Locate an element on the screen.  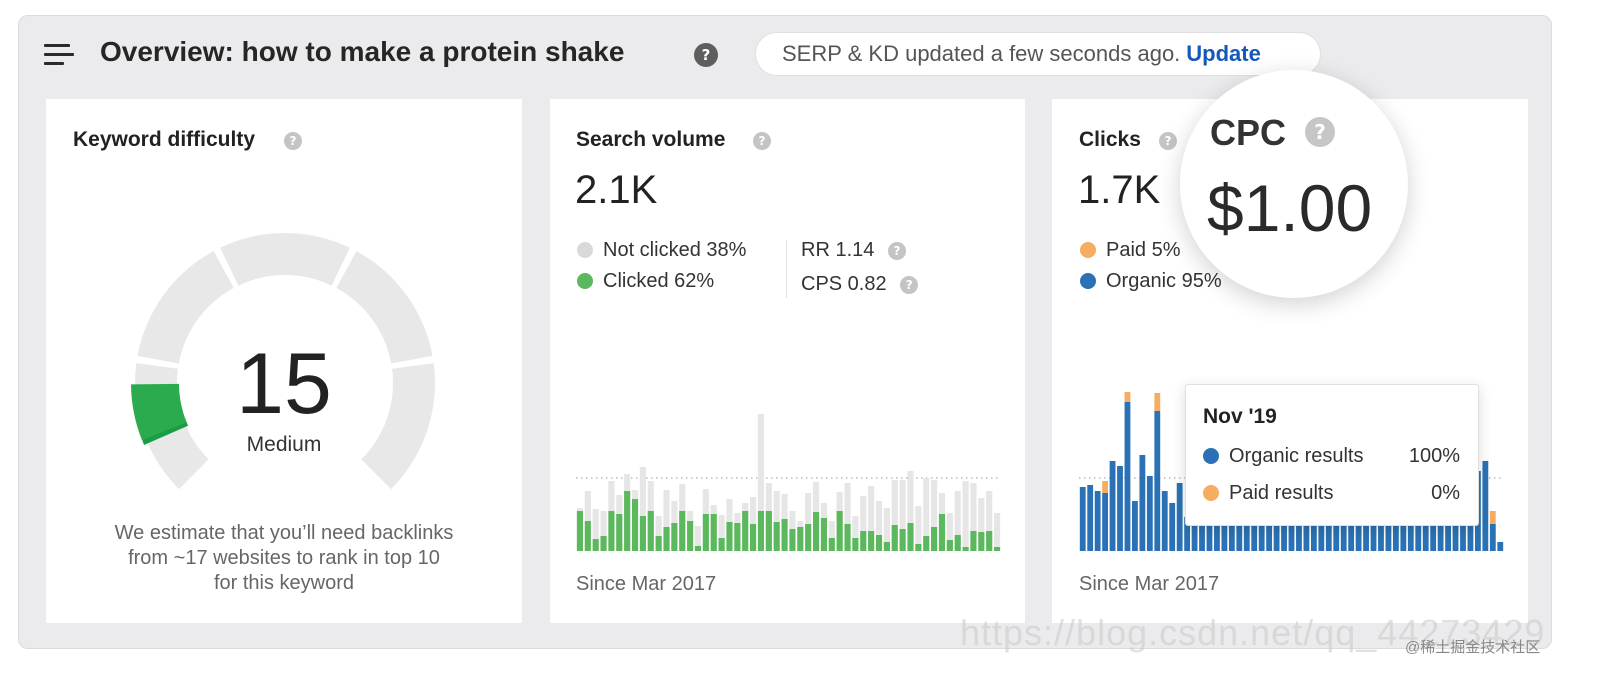
clicks-help-icon: ? is located at coordinates (1168, 141).